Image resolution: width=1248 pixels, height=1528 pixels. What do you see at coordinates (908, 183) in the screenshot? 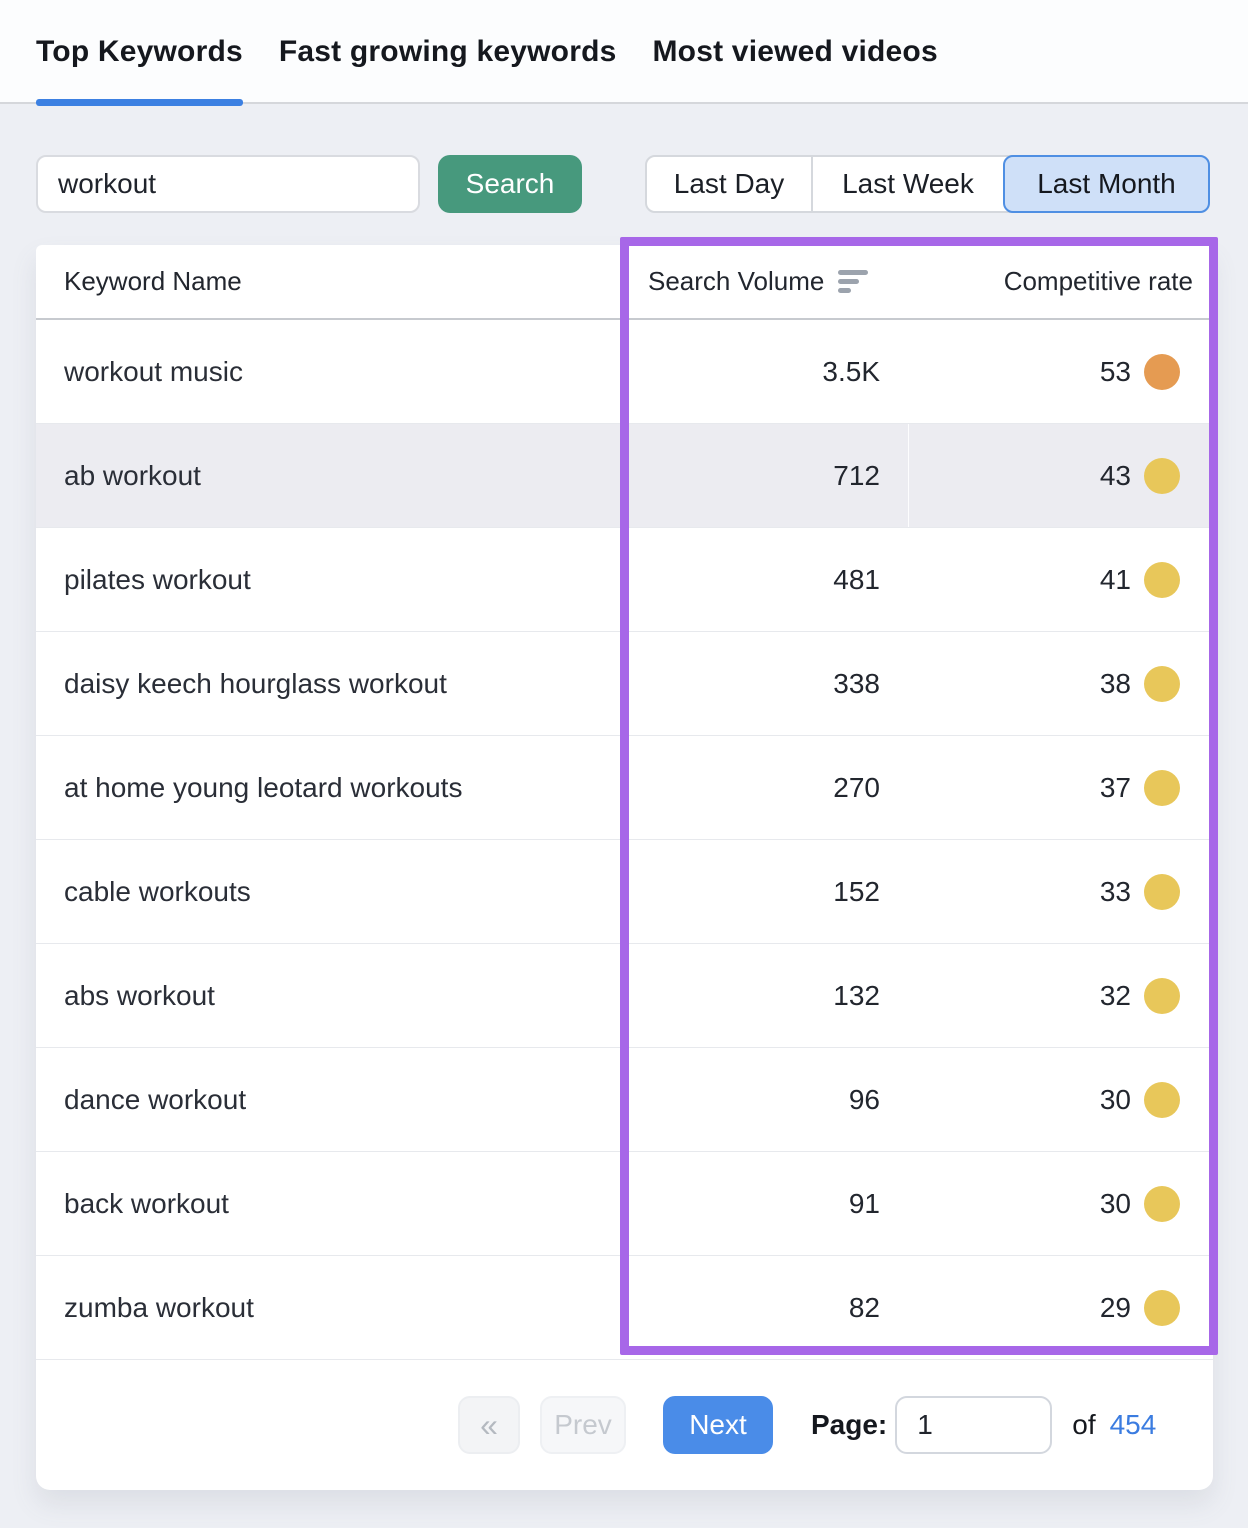
I see `filter-last-week: Last Week` at bounding box center [908, 183].